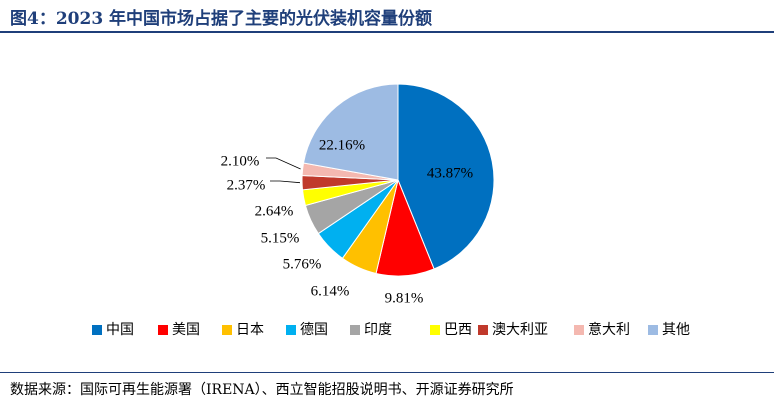  I want to click on legend-label-8: 其他, so click(676, 330).